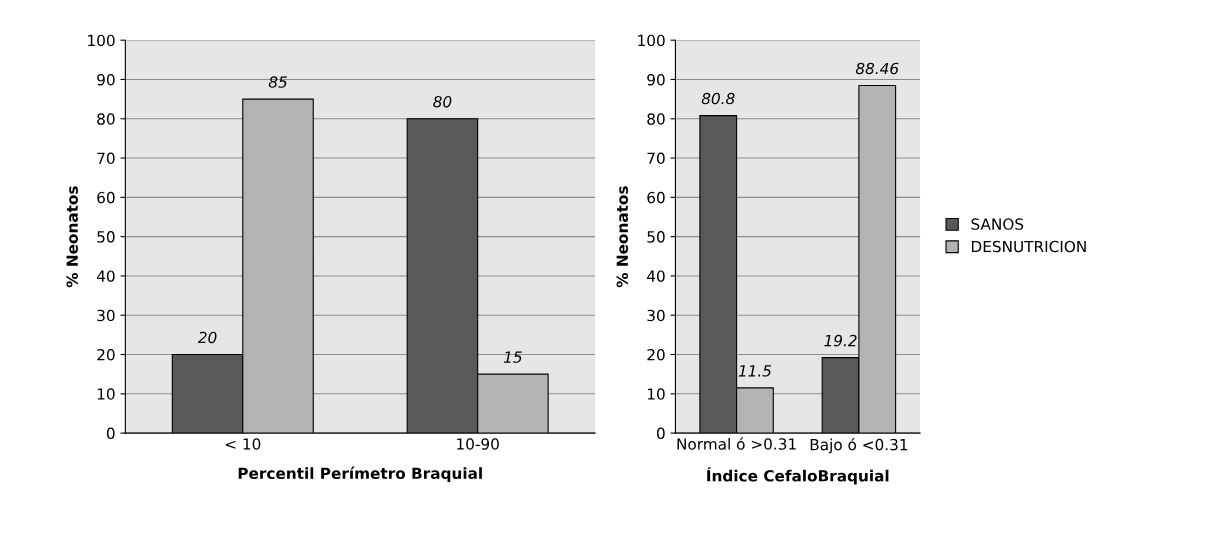  Describe the element at coordinates (512, 357) in the screenshot. I see `data-label: 15` at that location.